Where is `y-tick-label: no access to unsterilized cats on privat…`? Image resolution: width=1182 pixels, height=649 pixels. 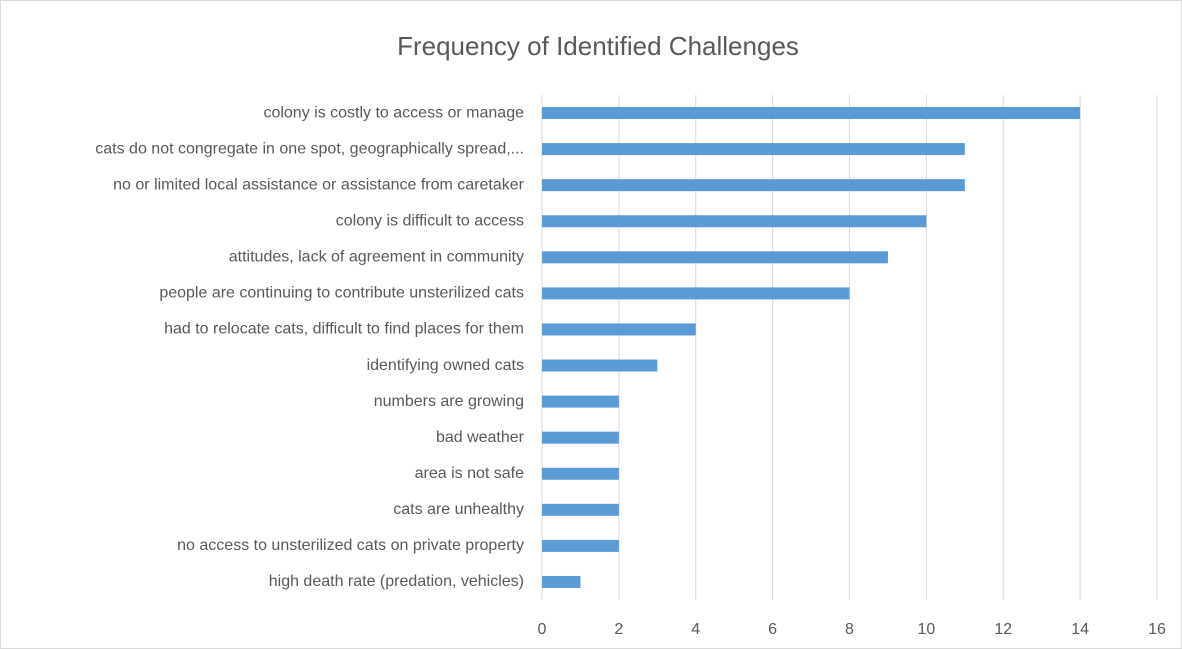
y-tick-label: no access to unsterilized cats on privat… is located at coordinates (350, 545).